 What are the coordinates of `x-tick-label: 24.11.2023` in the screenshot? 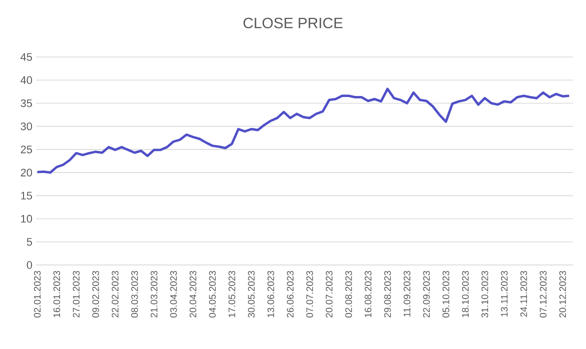 It's located at (524, 293).